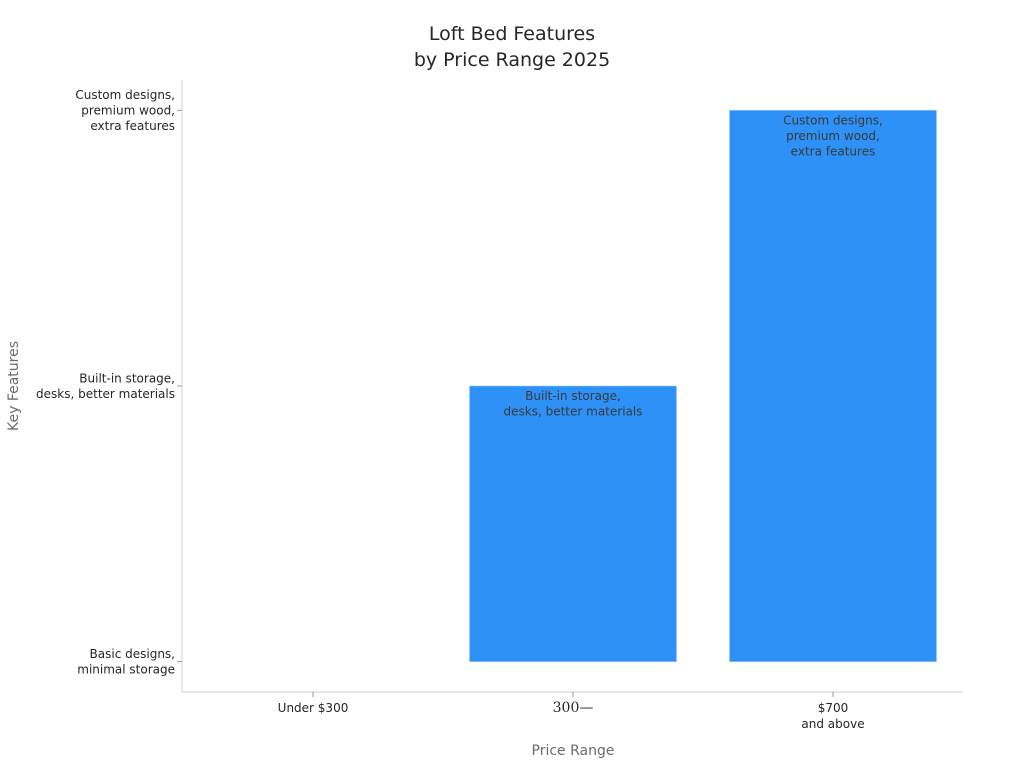  I want to click on bar-data-label-1-line: desks, better materials, so click(573, 412).